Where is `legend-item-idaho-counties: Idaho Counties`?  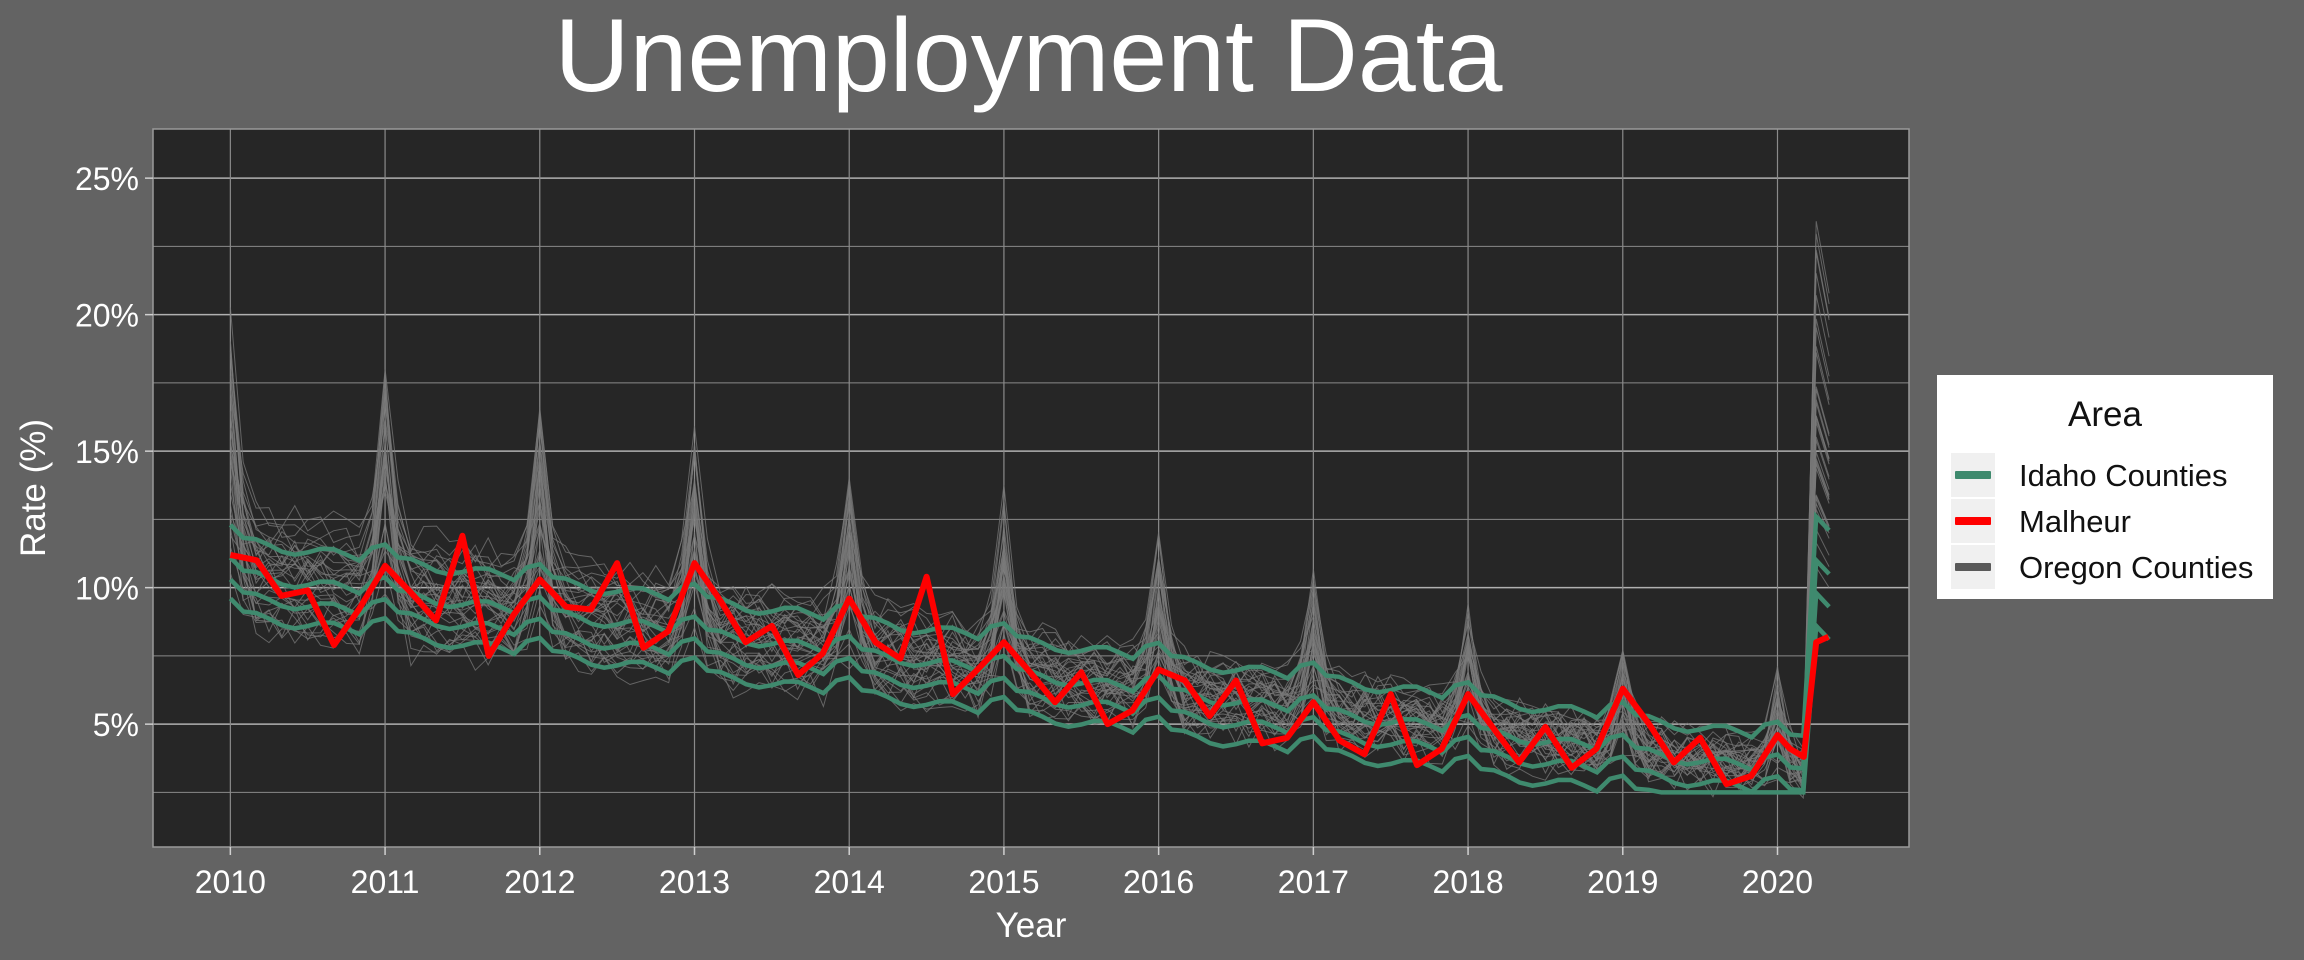
legend-item-idaho-counties: Idaho Counties is located at coordinates (2111, 475).